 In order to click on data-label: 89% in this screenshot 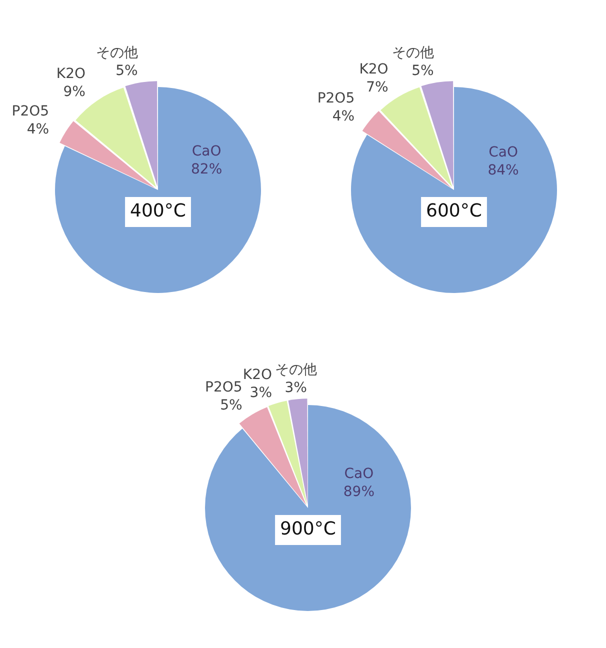, I will do `click(359, 492)`.